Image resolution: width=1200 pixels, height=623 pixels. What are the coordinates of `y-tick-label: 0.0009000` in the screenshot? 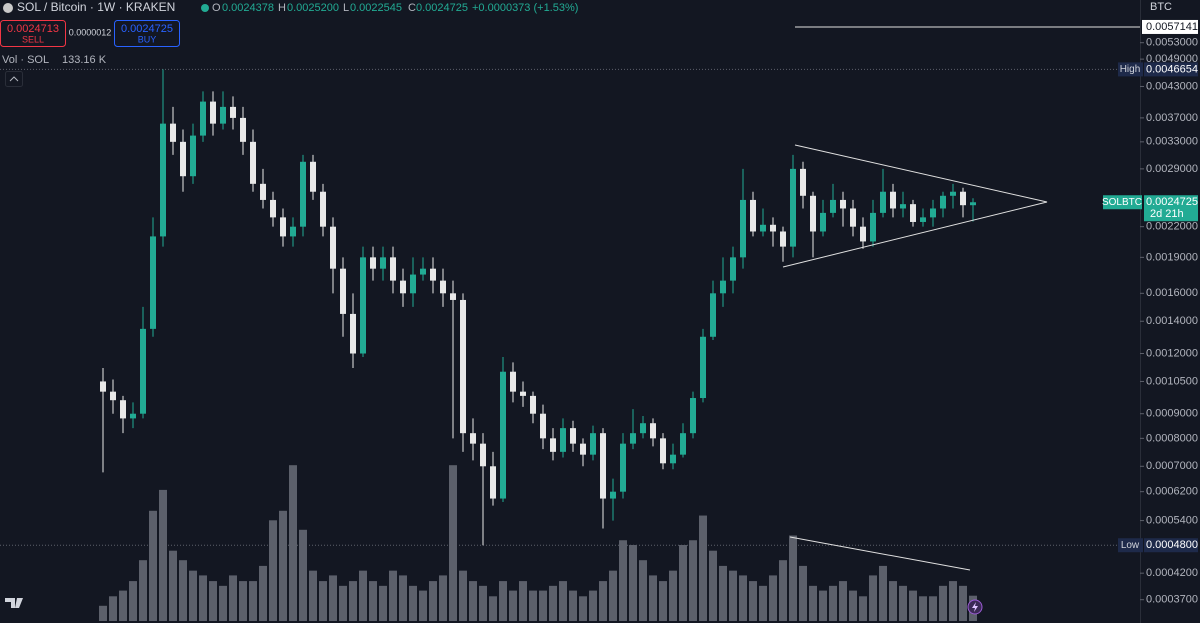 It's located at (1172, 414).